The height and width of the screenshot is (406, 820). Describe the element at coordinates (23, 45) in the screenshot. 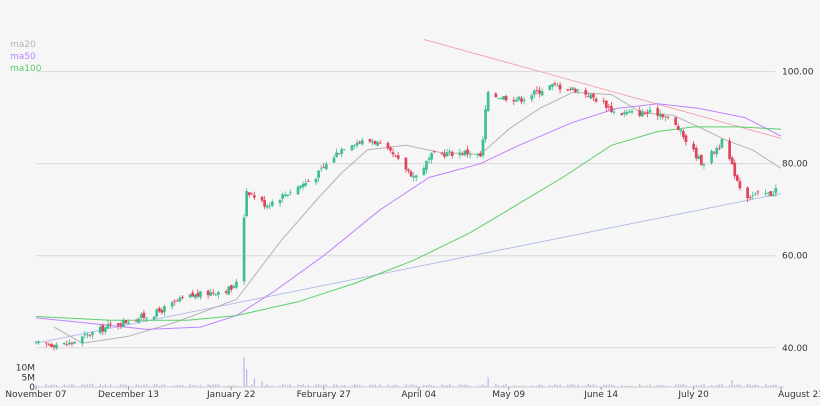

I see `legend-item-ma20: ma20` at that location.